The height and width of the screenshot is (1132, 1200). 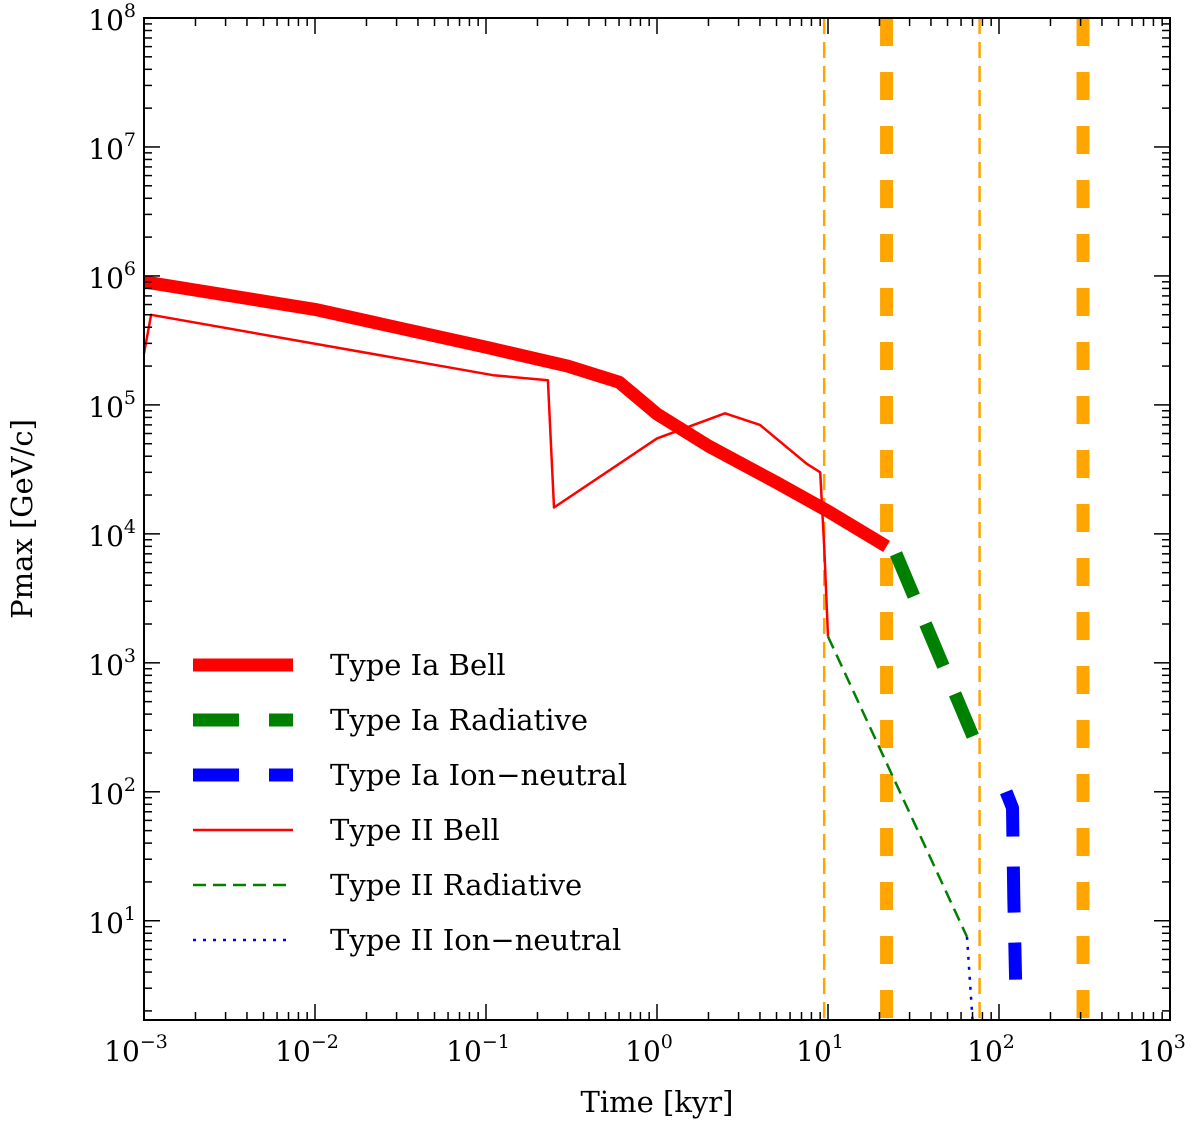 What do you see at coordinates (456, 885) in the screenshot?
I see `legend-label-4: Type II Radiative` at bounding box center [456, 885].